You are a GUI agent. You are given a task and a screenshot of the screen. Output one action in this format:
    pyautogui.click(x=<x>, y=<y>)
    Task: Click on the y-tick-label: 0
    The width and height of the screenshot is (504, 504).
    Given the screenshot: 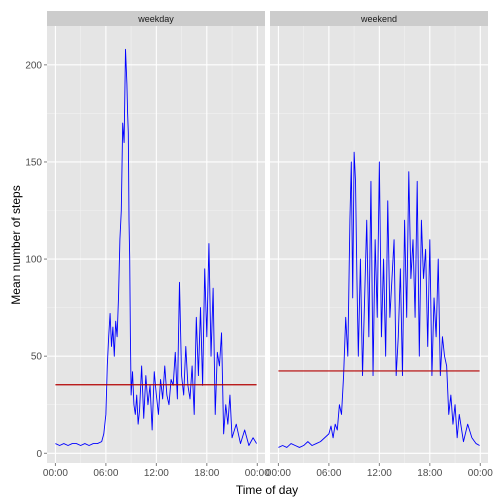 What is the action you would take?
    pyautogui.click(x=39, y=454)
    